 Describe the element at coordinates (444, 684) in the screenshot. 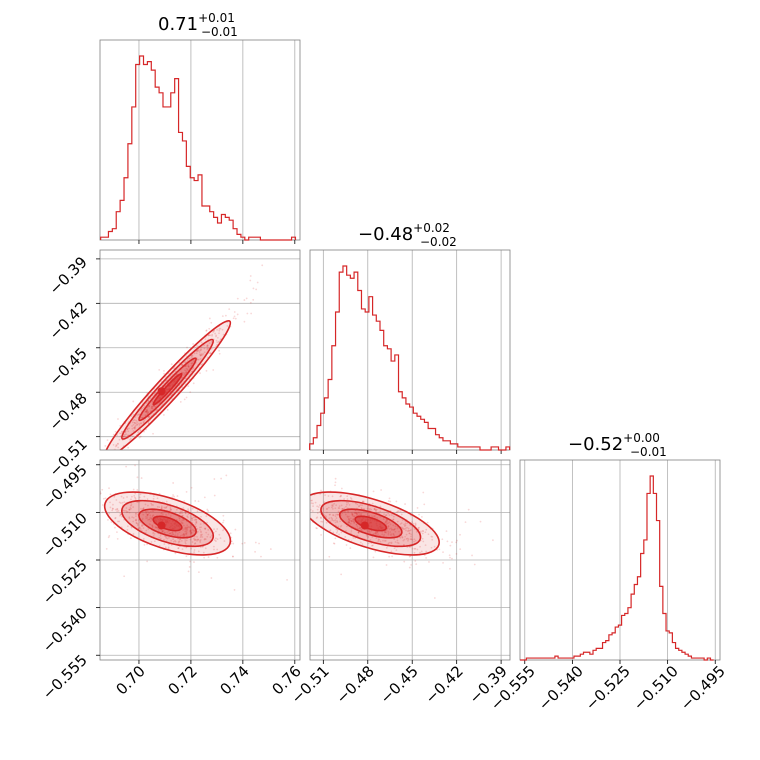

I see `x-tick-label: −0.42` at that location.